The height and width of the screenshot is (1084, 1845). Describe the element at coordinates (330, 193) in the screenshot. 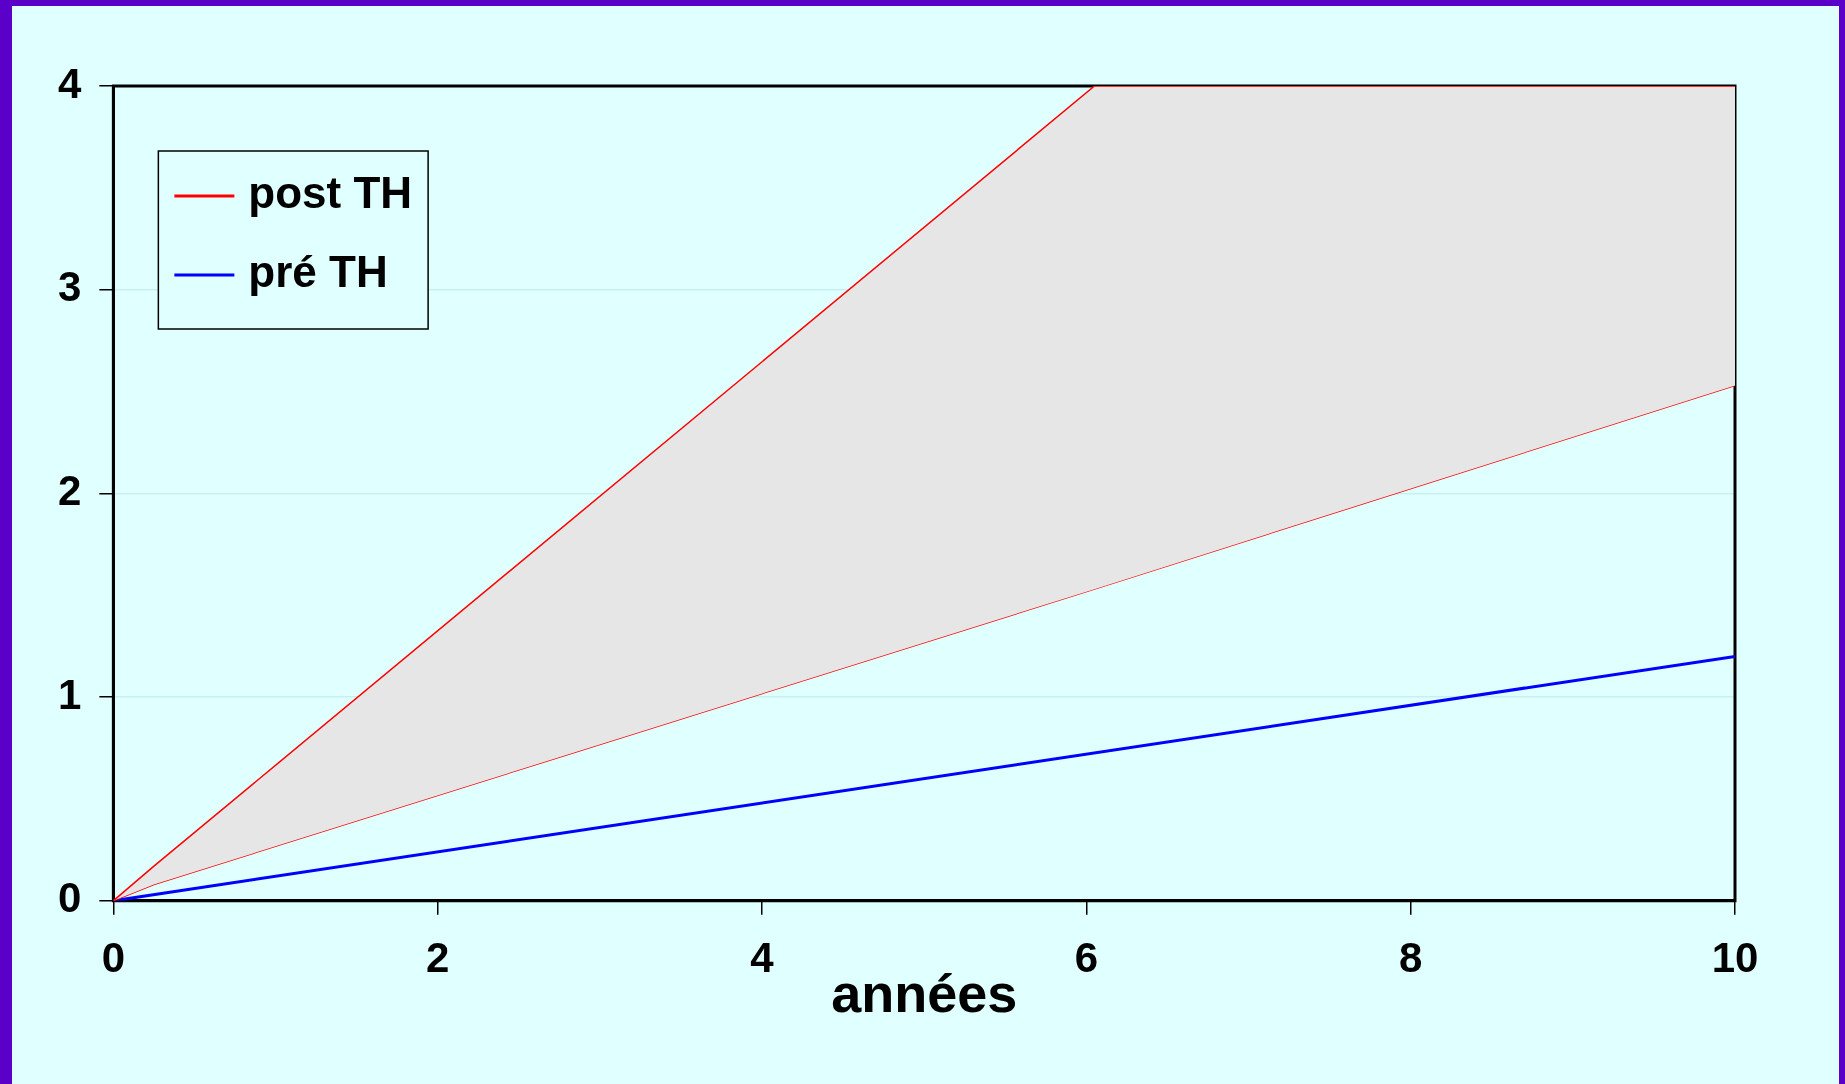

I see `legend-label: post TH` at that location.